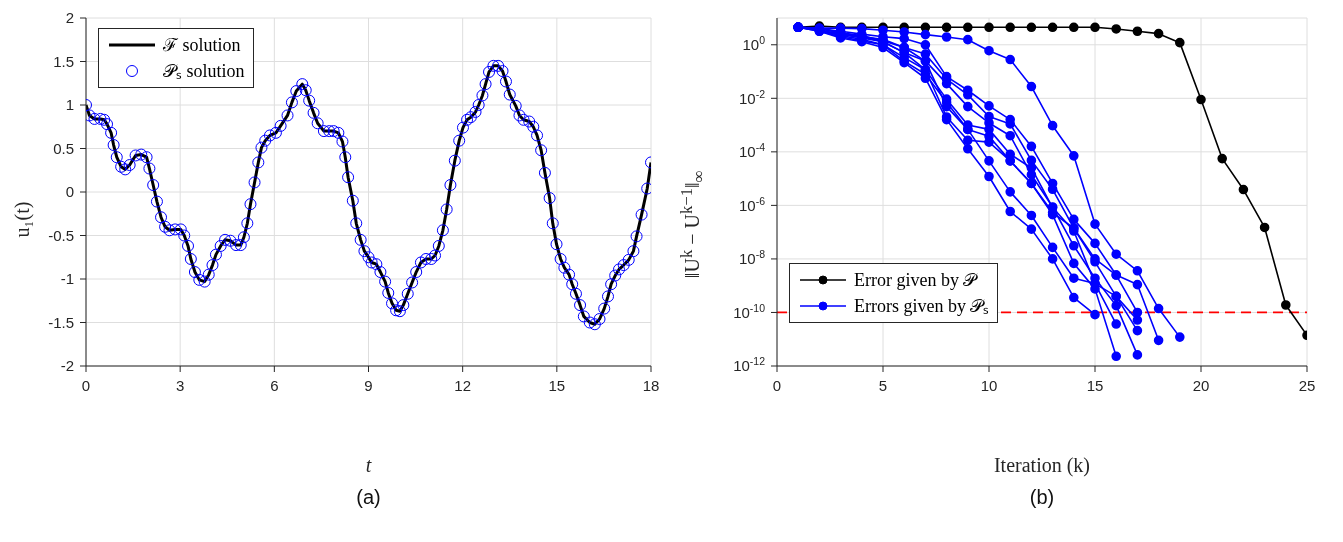 The width and height of the screenshot is (1343, 542). I want to click on y-tick-label: 0, so click(69, 192).